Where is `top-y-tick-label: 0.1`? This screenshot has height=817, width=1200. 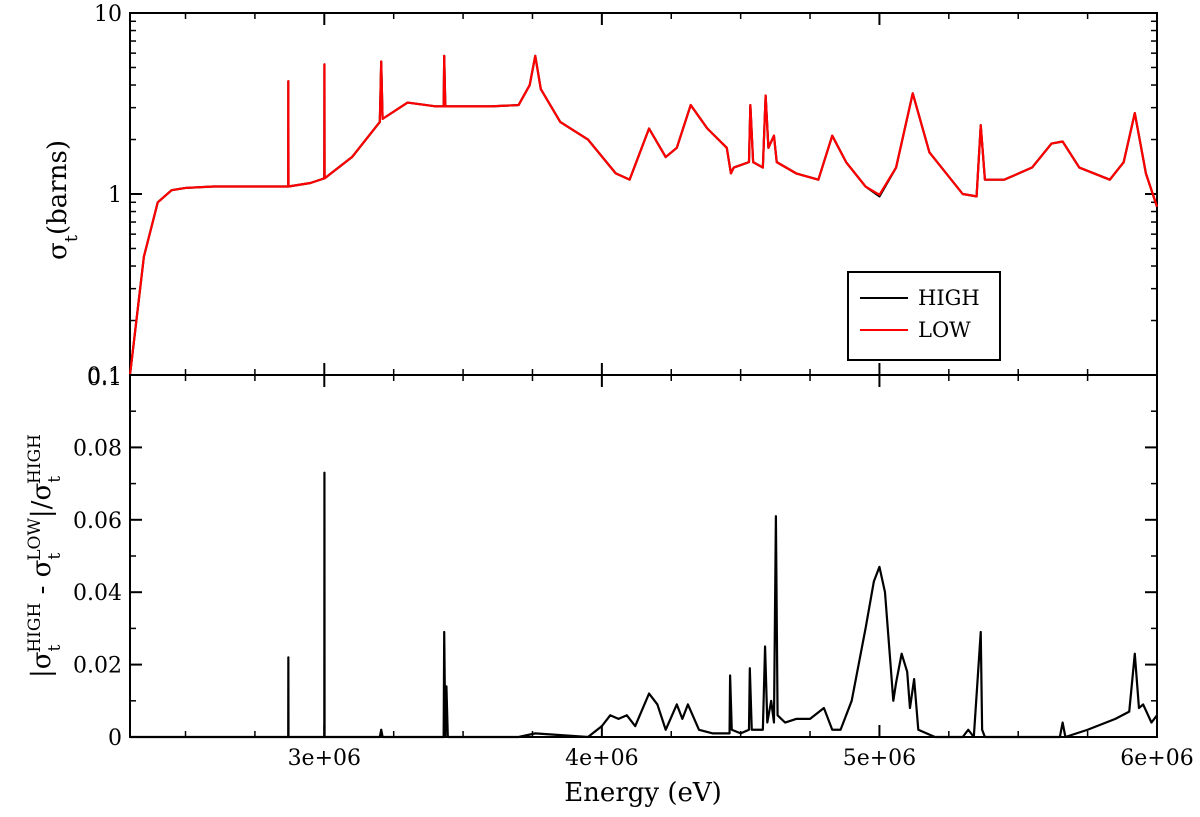 top-y-tick-label: 0.1 is located at coordinates (104, 378).